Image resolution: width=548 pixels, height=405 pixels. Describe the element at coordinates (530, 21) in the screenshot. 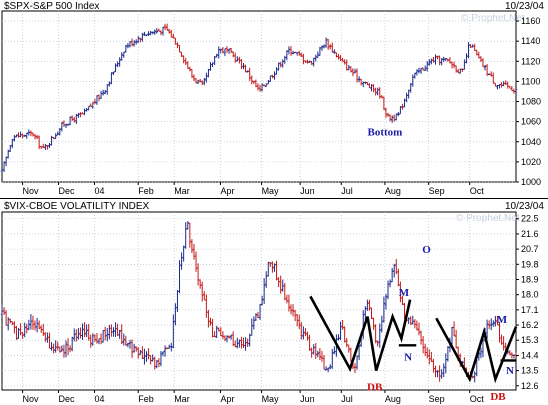

I see `y-tick-label: 1160` at that location.